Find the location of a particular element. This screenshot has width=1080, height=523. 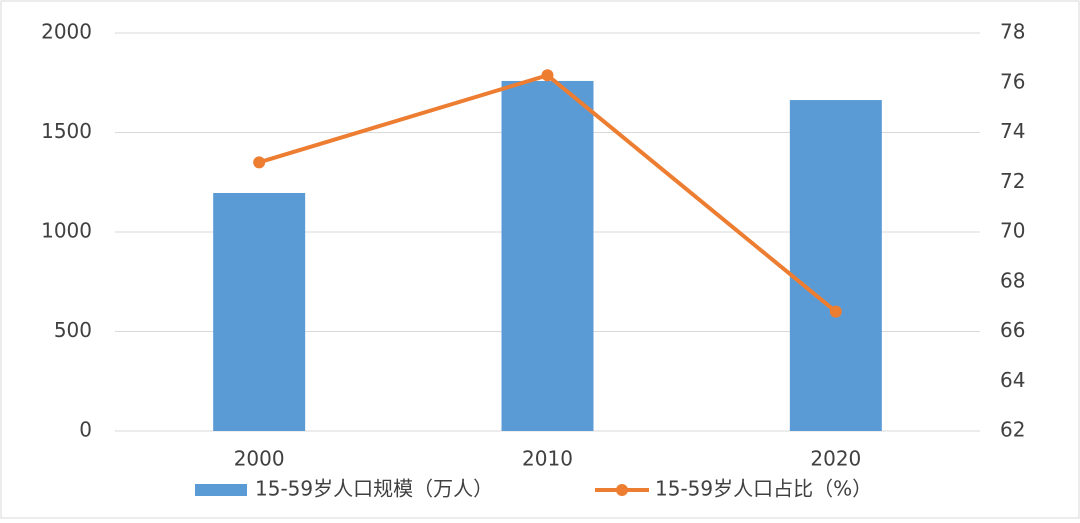

y2-tick-label: 74 is located at coordinates (1012, 131).